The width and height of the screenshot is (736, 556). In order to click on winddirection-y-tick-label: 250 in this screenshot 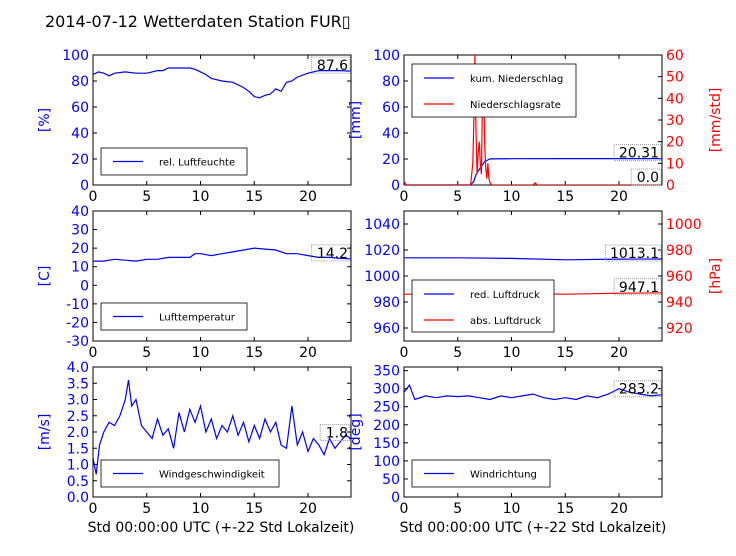, I will do `click(386, 408)`.